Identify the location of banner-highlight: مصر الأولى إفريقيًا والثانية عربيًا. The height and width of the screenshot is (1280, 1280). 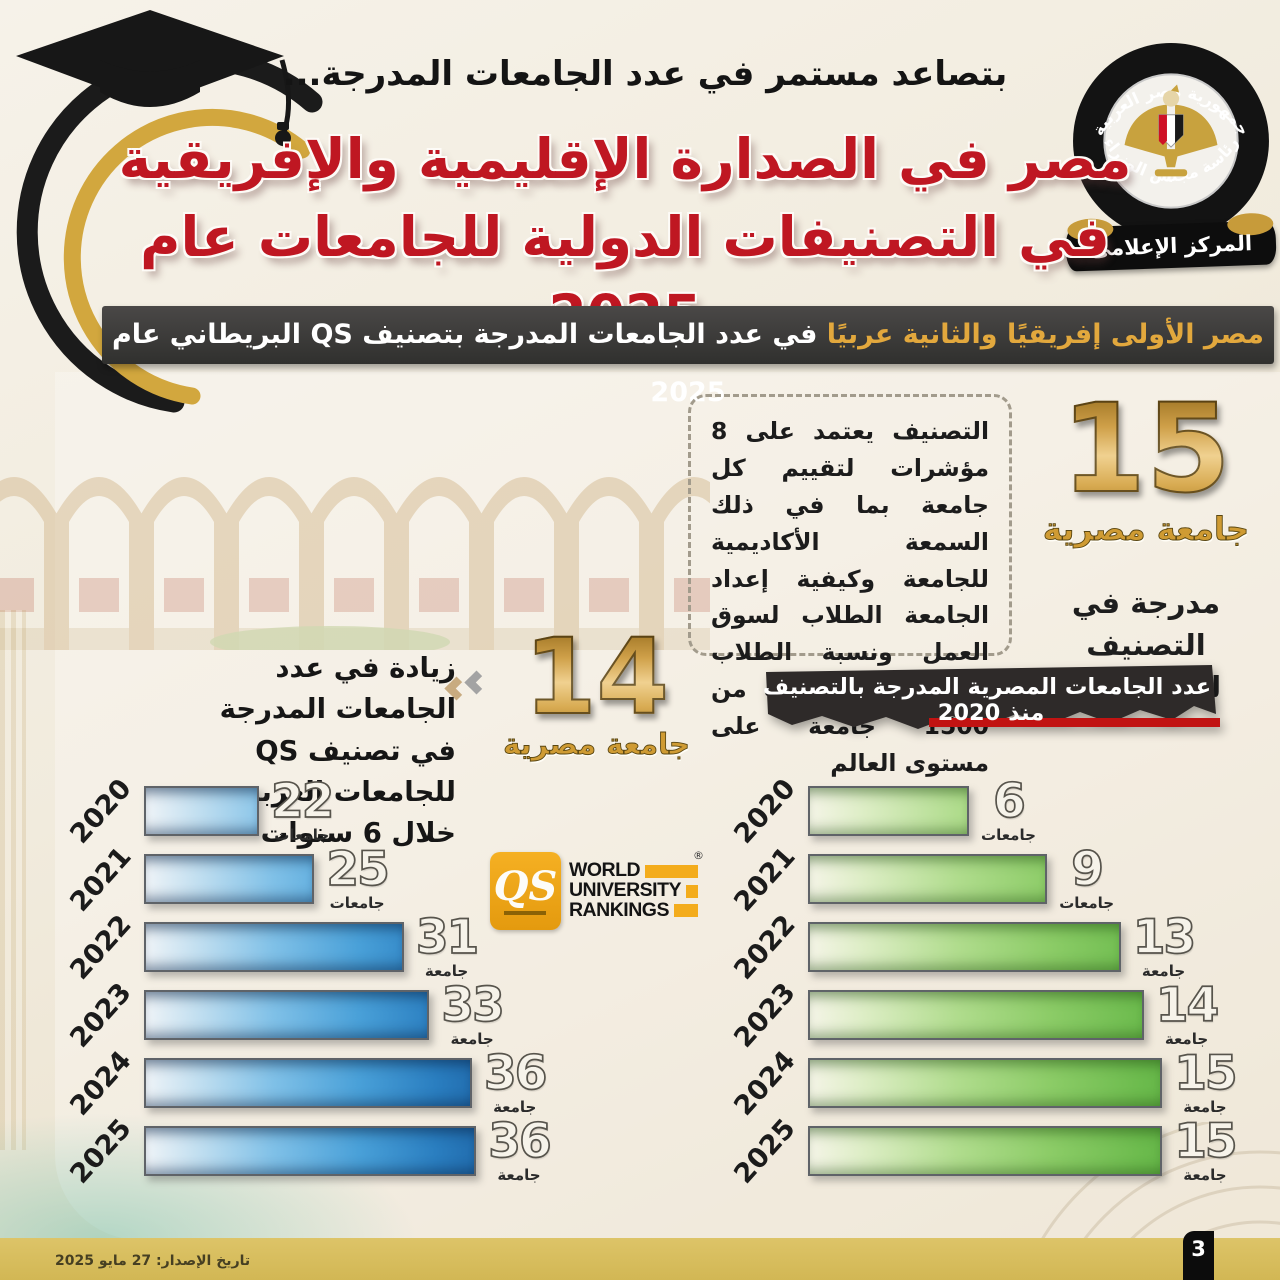
(1045, 334).